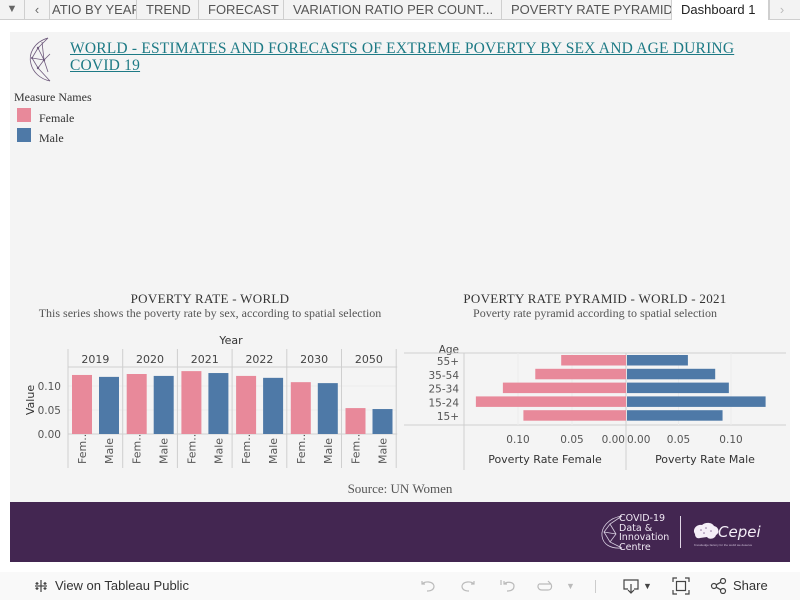 The width and height of the screenshot is (800, 600). What do you see at coordinates (93, 10) in the screenshot?
I see `tab-ratio-by-year: ATIO BY YEAR` at bounding box center [93, 10].